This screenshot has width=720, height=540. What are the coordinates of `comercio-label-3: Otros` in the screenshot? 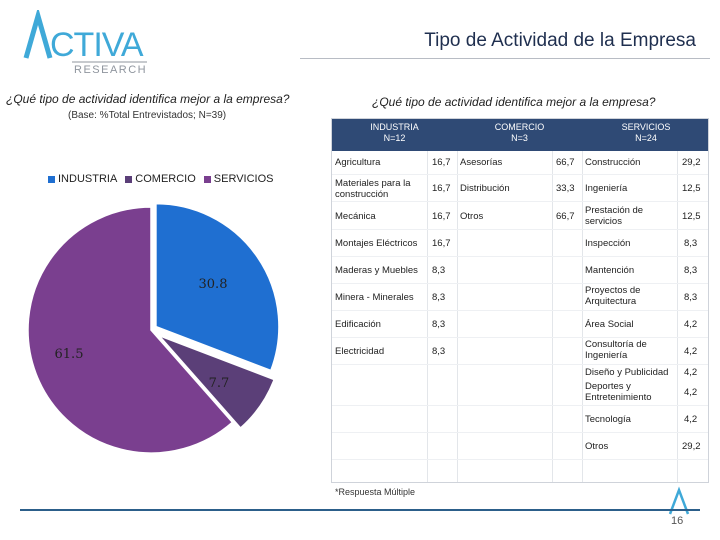 It's located at (472, 216).